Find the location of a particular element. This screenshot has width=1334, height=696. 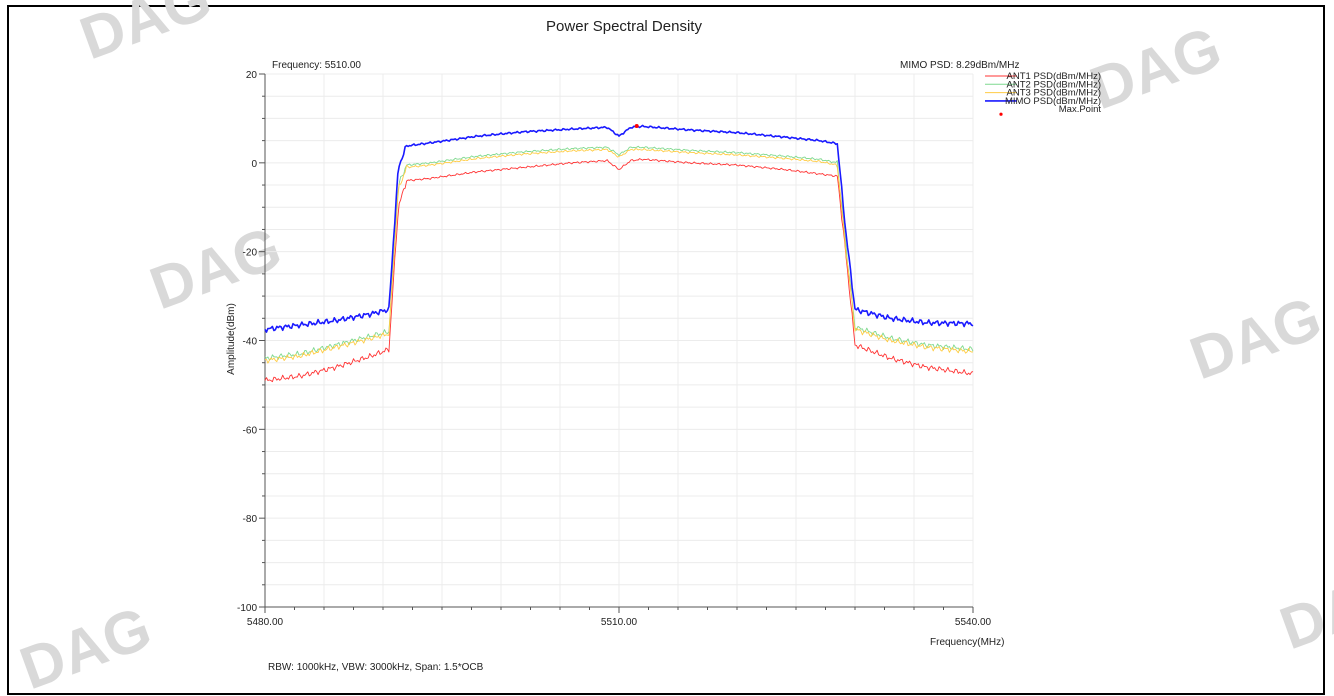

y-tick-label: -100 is located at coordinates (247, 608).